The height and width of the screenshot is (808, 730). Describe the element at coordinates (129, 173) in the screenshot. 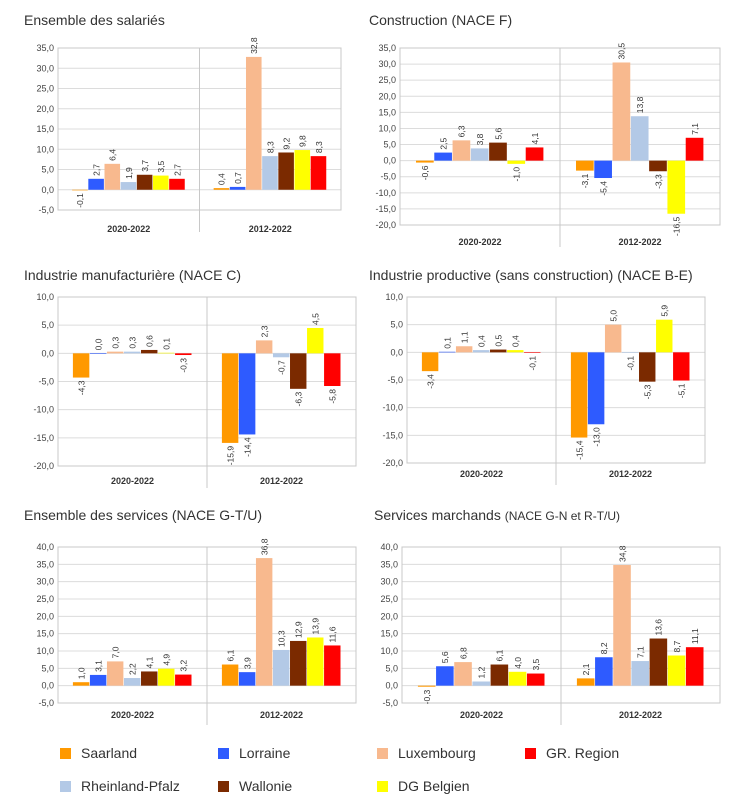

I see `data-label: 1,9` at that location.